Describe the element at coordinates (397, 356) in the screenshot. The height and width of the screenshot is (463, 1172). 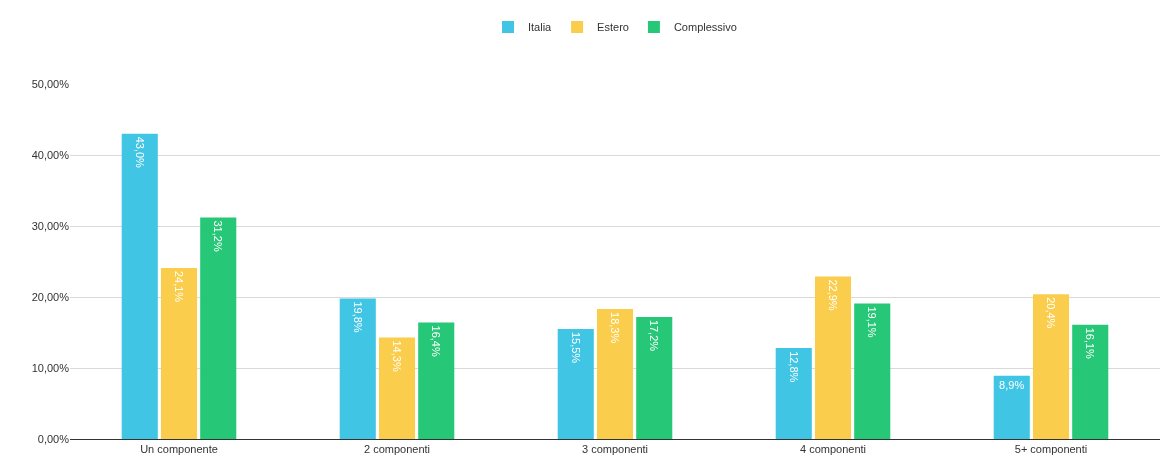
I see `data-label: 14,3%` at that location.